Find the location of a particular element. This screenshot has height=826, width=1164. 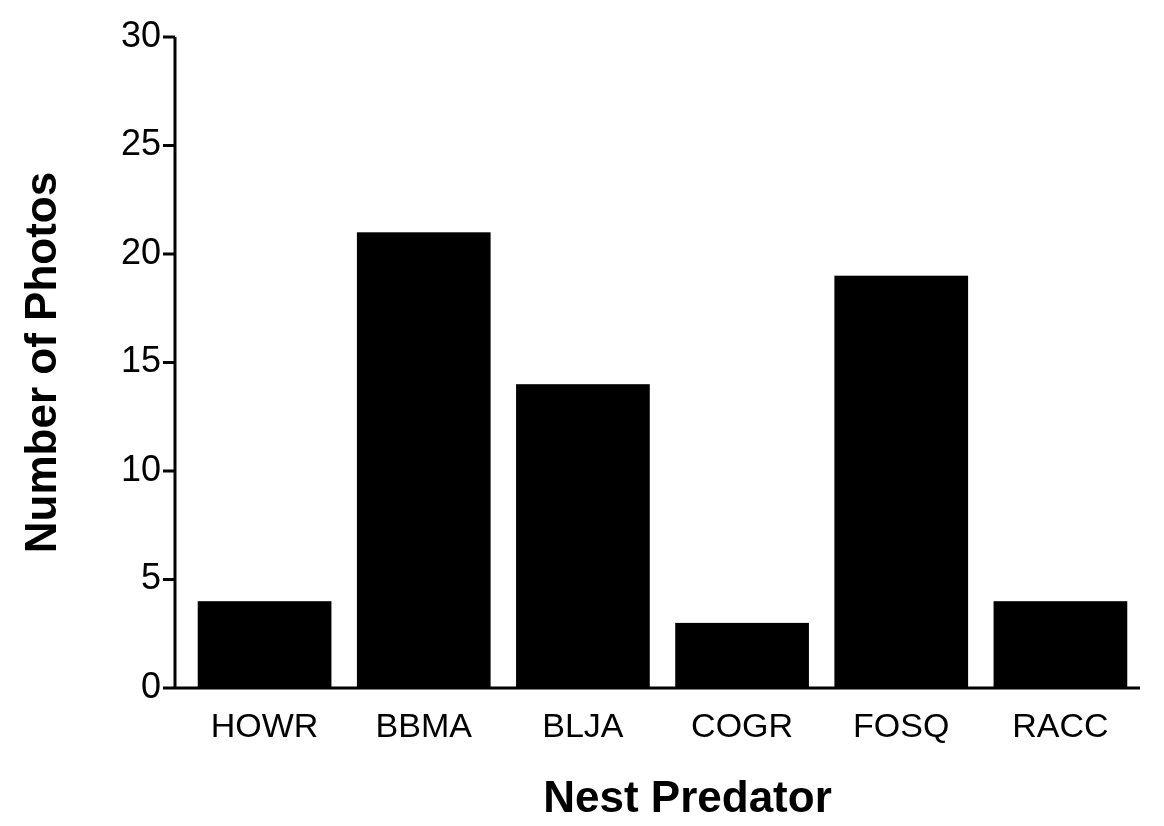

x-tick-label: COGR is located at coordinates (742, 724).